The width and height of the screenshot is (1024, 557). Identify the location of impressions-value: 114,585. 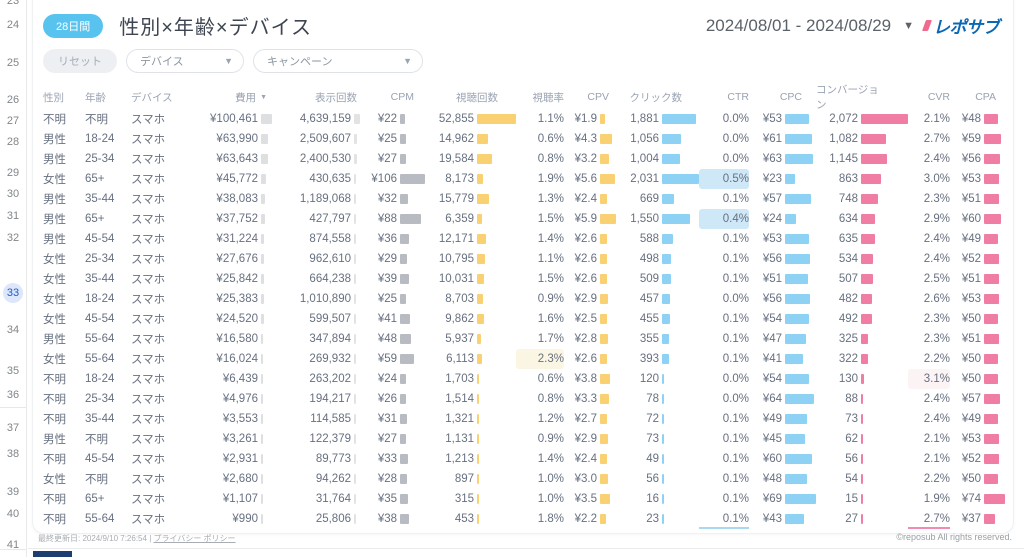
(330, 419).